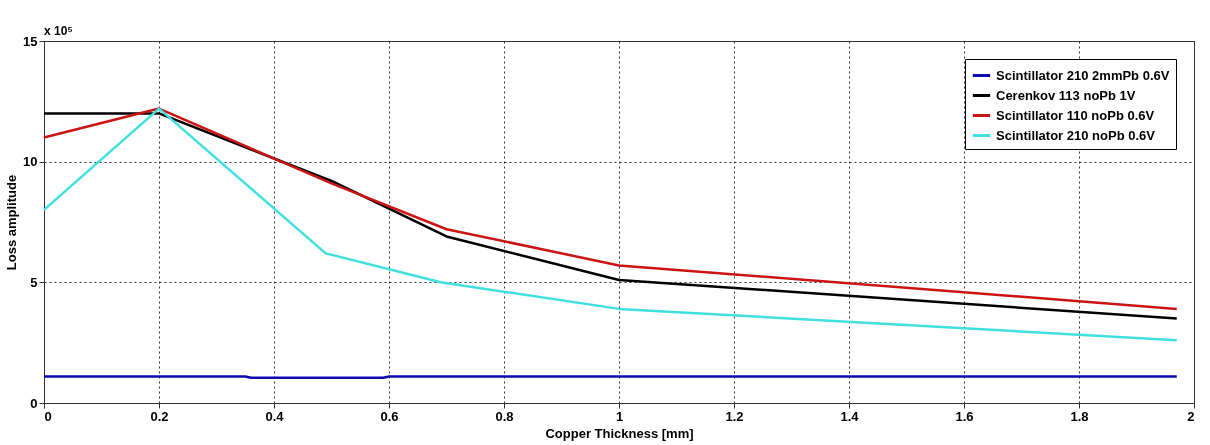  What do you see at coordinates (34, 403) in the screenshot?
I see `y-tick-label: 0` at bounding box center [34, 403].